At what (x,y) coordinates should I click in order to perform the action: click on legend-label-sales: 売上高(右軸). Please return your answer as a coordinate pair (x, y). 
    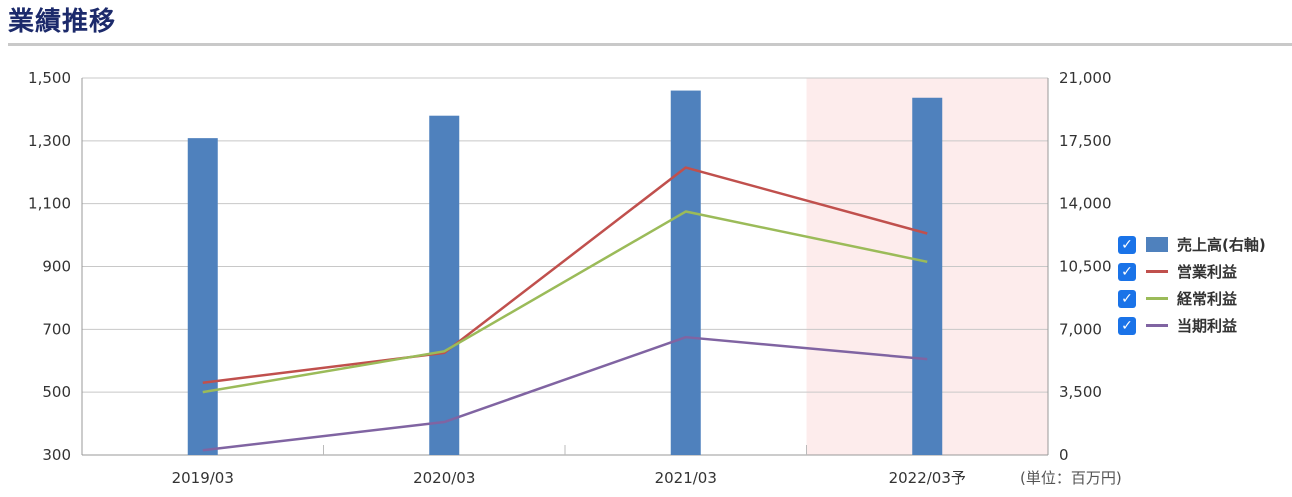
    Looking at the image, I should click on (1221, 245).